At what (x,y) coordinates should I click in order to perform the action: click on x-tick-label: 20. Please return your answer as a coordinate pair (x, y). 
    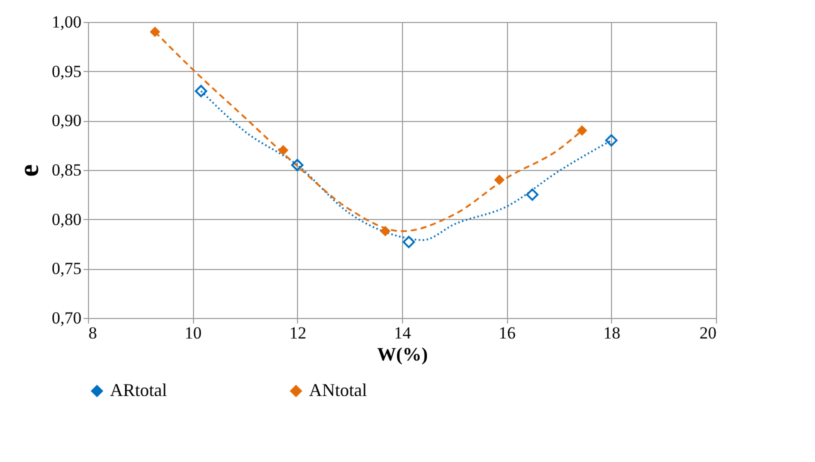
    Looking at the image, I should click on (708, 333).